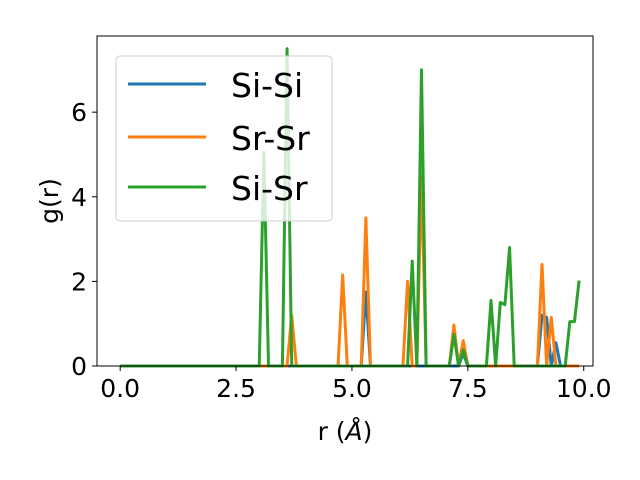 The height and width of the screenshot is (480, 640). I want to click on legend: Si-Si Sr-Sr Si-Sr, so click(224, 138).